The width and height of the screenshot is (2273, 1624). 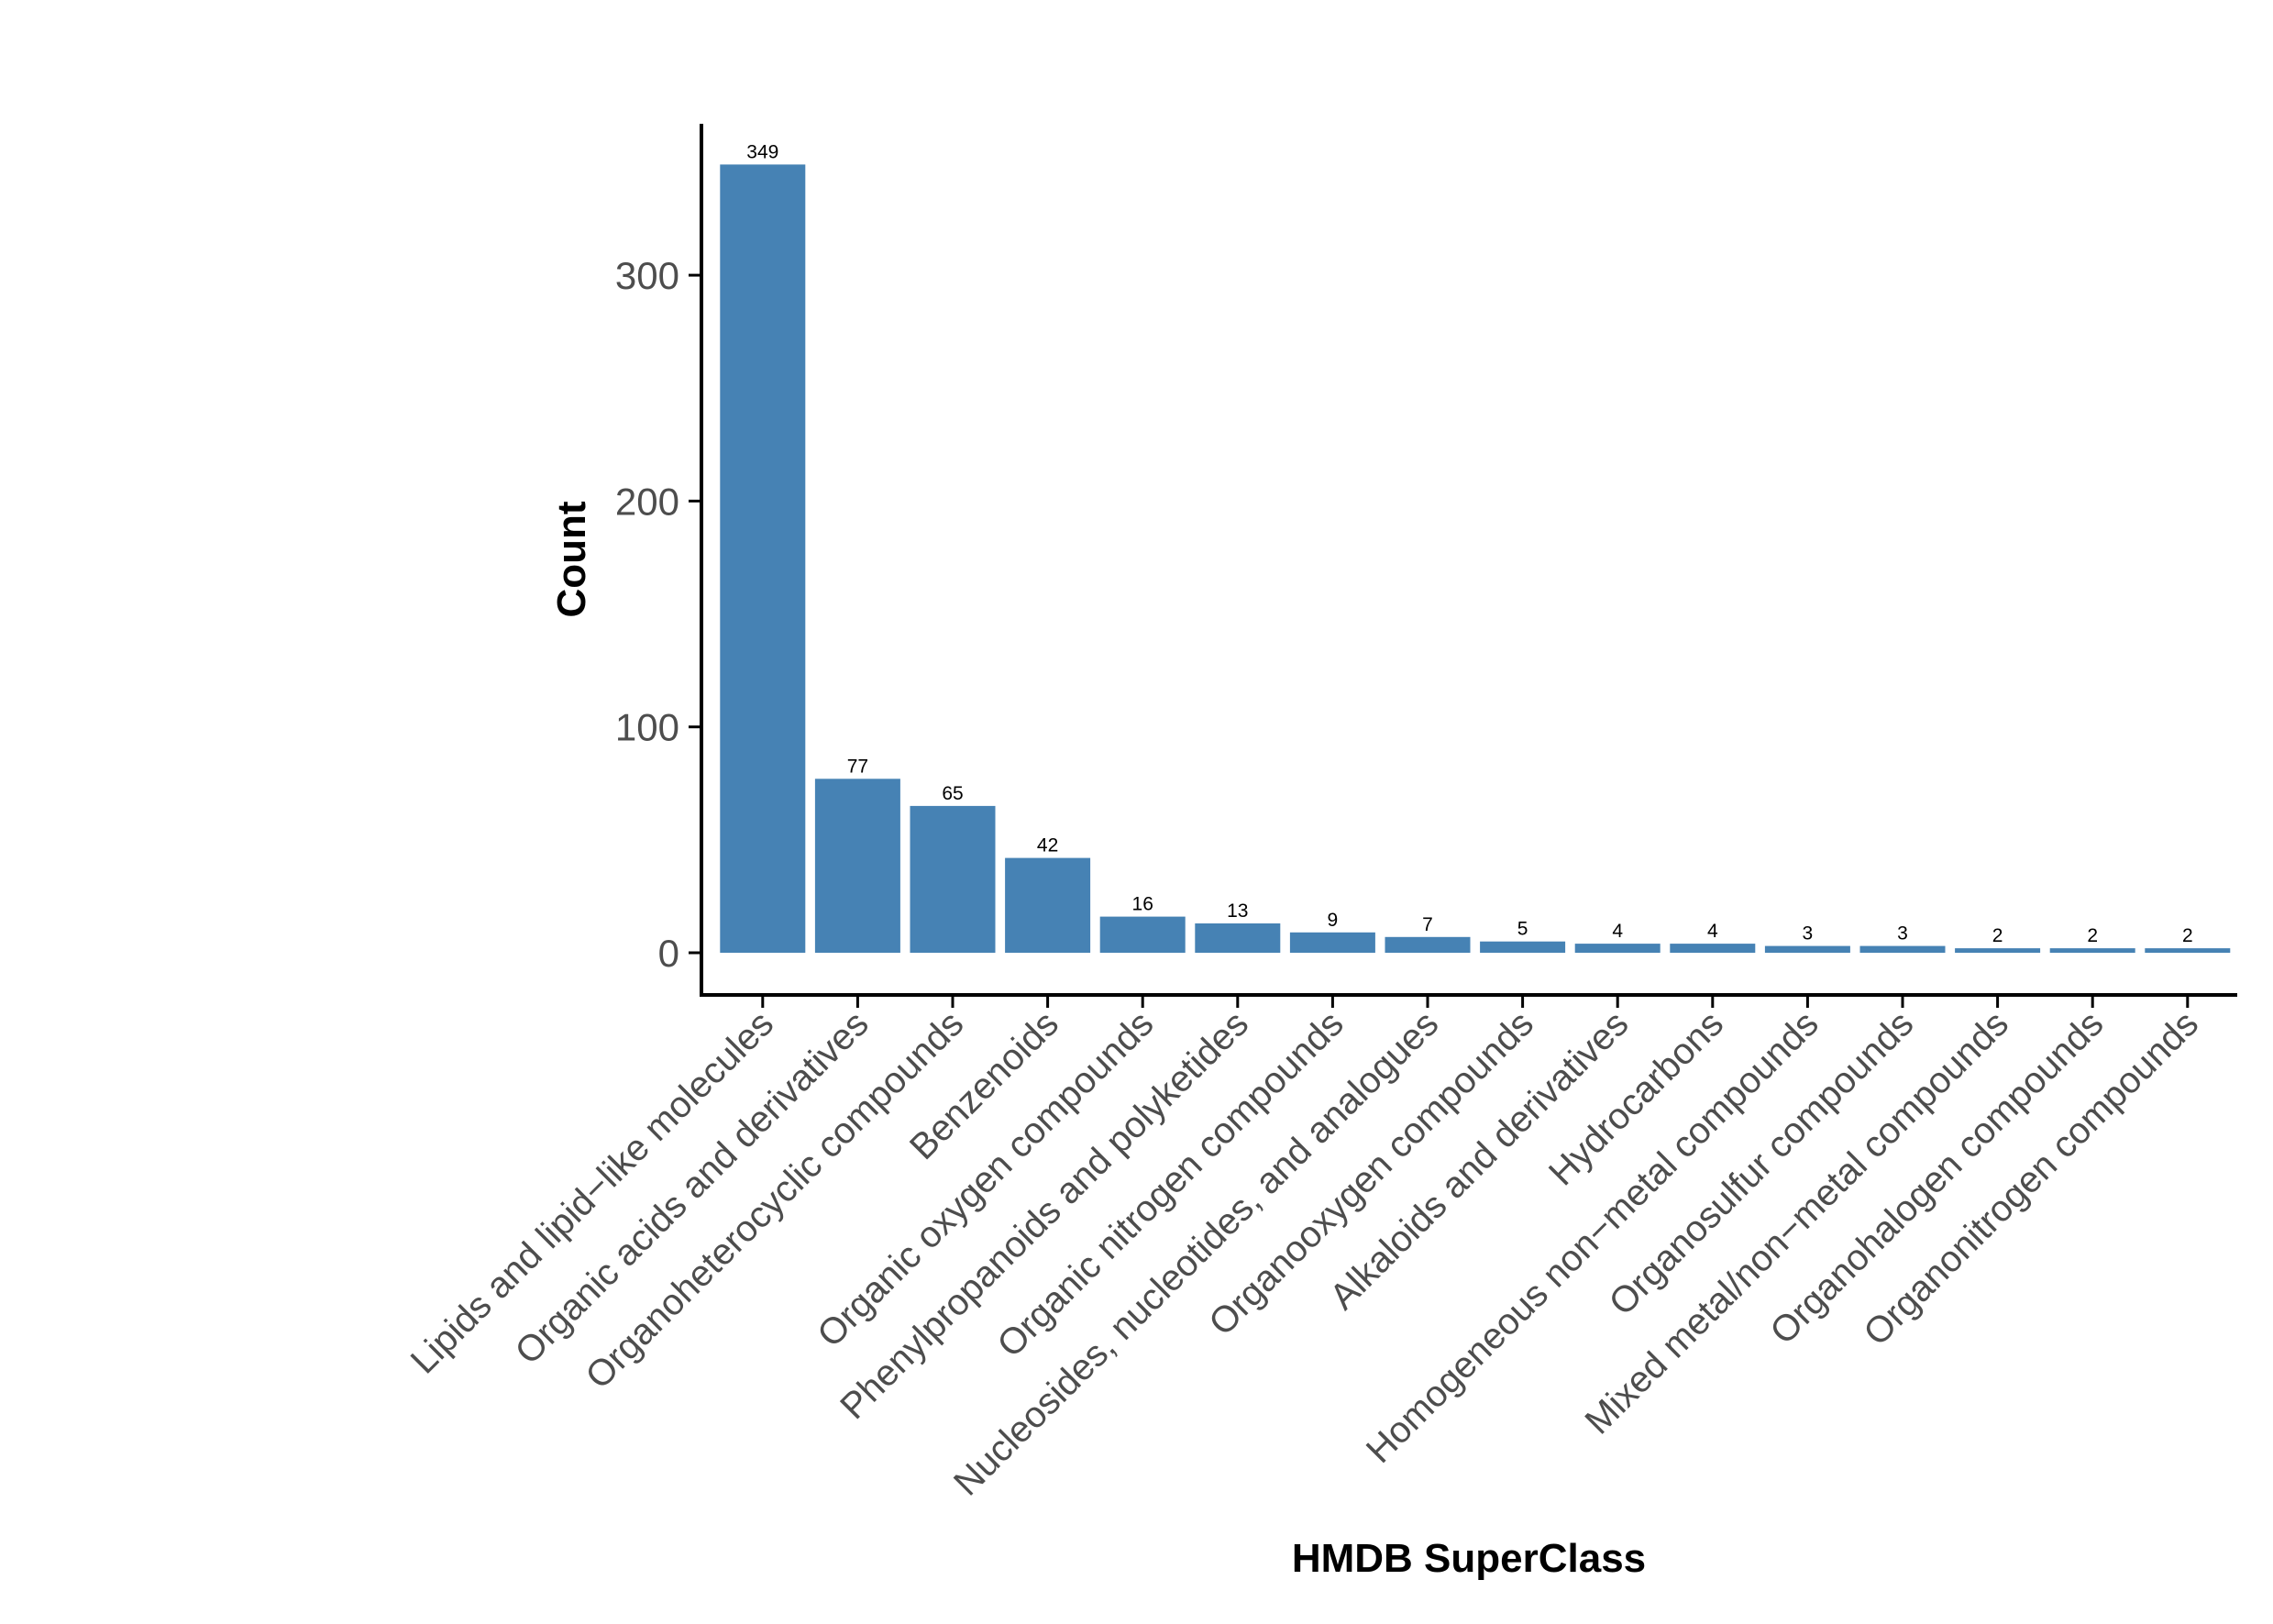 What do you see at coordinates (647, 501) in the screenshot?
I see `y-tick-label: 200` at bounding box center [647, 501].